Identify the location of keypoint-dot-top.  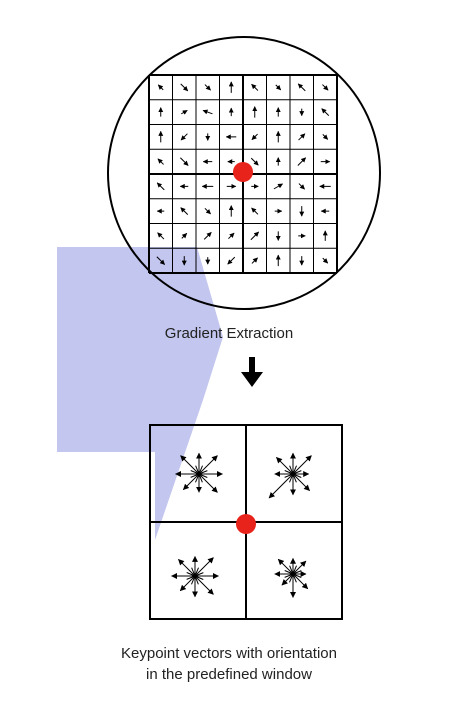
(243, 172).